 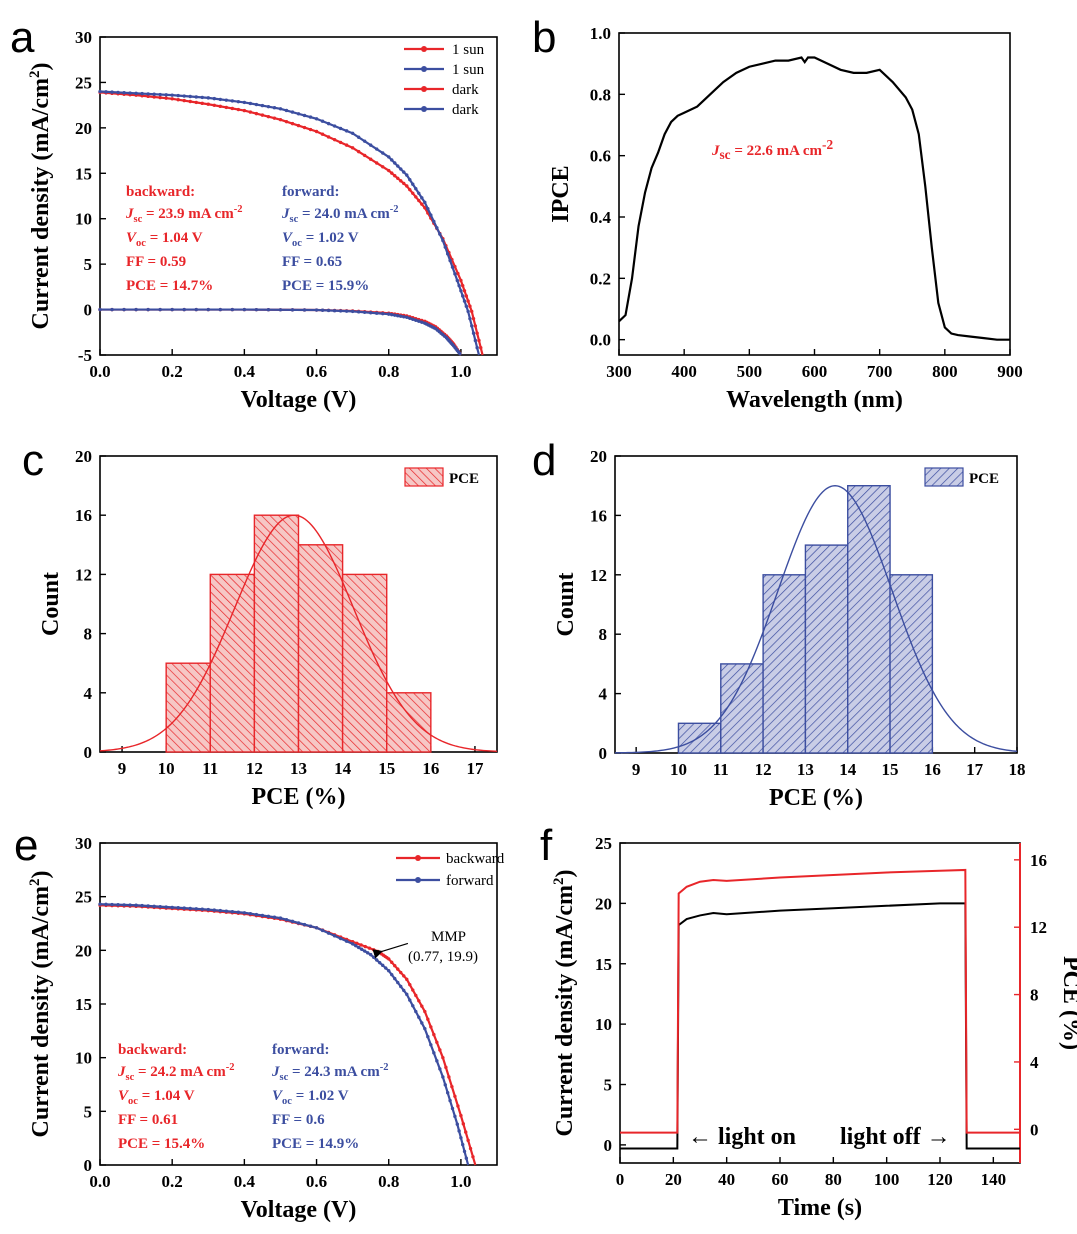 What do you see at coordinates (468, 50) in the screenshot?
I see `legend-label: 1 sun` at bounding box center [468, 50].